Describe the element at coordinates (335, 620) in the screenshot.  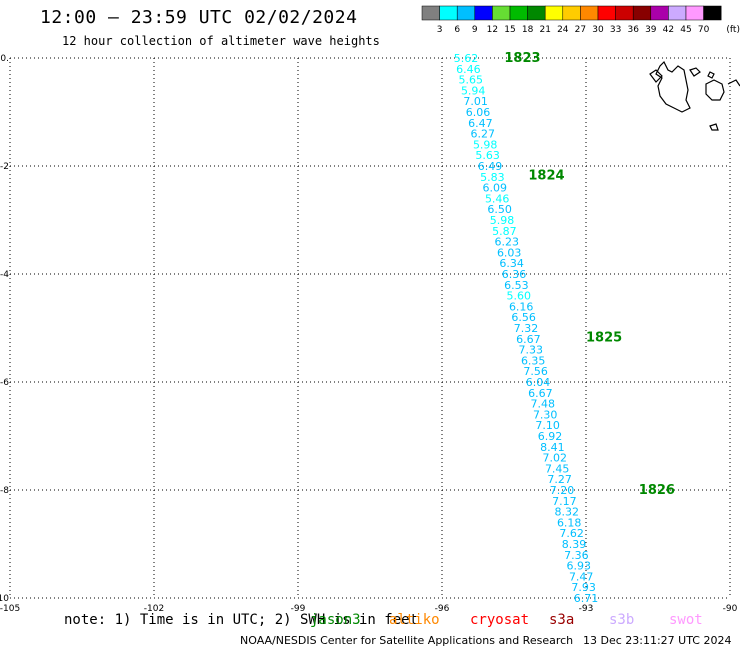
I see `satellite-legend-jason3: jason3` at that location.